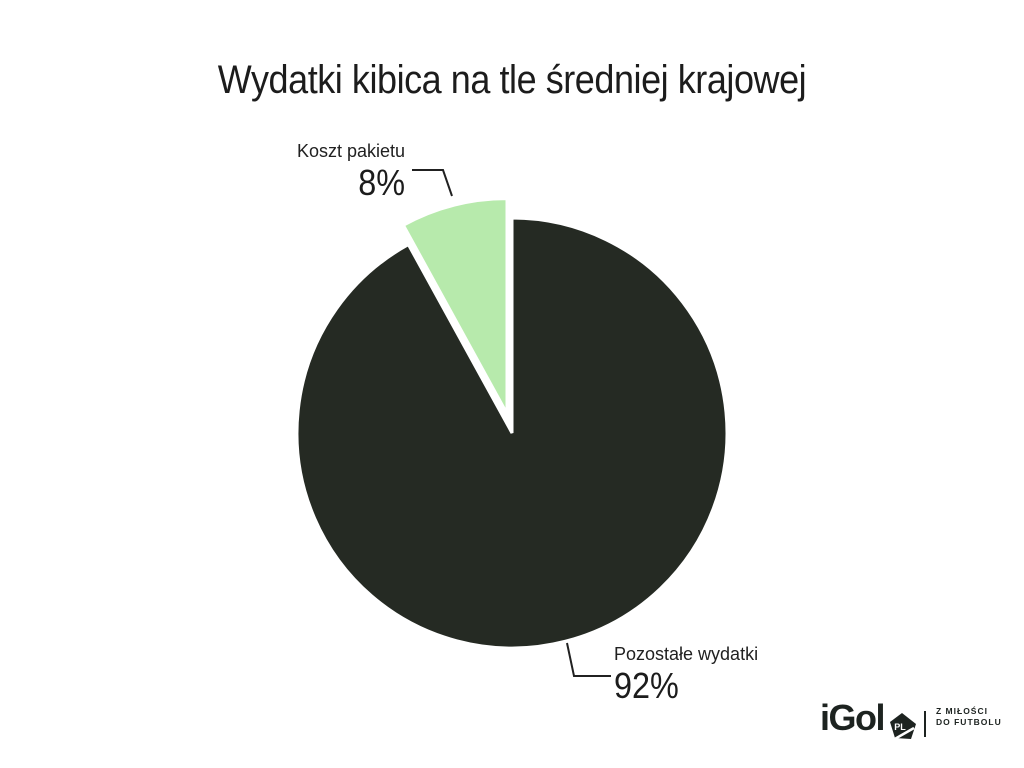 Image resolution: width=1024 pixels, height=768 pixels. Describe the element at coordinates (686, 654) in the screenshot. I see `slice-label-pozostale-wydatki: Pozostałe wydatki` at that location.